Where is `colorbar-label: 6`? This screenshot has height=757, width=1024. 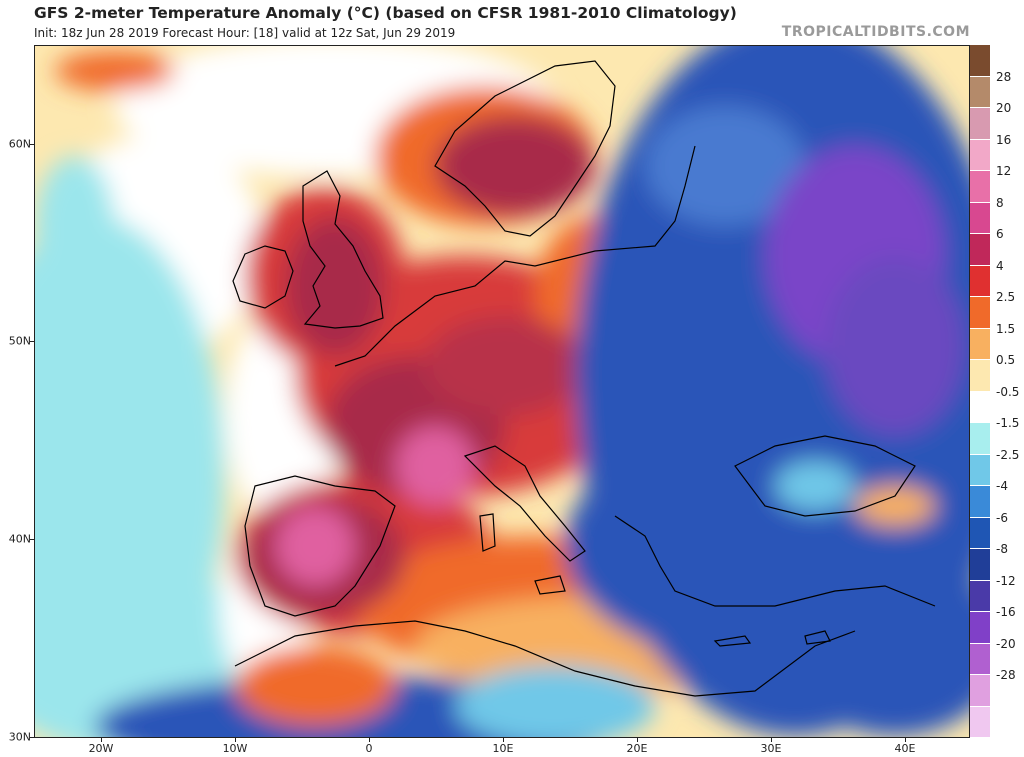 colorbar-label: 6 is located at coordinates (1000, 234).